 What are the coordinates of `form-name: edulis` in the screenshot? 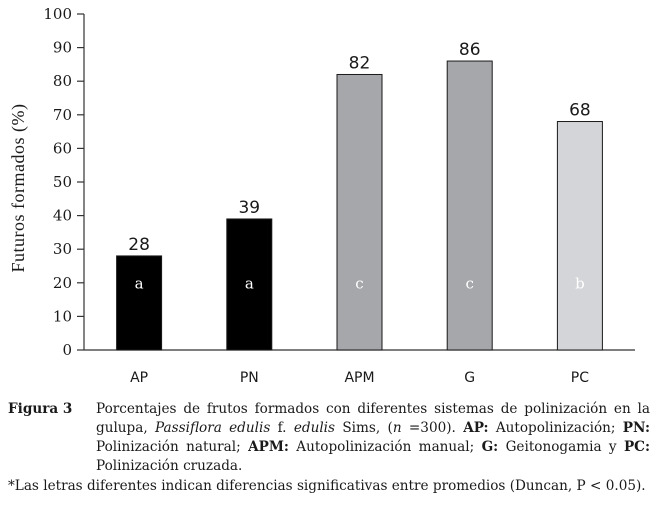 It's located at (314, 428).